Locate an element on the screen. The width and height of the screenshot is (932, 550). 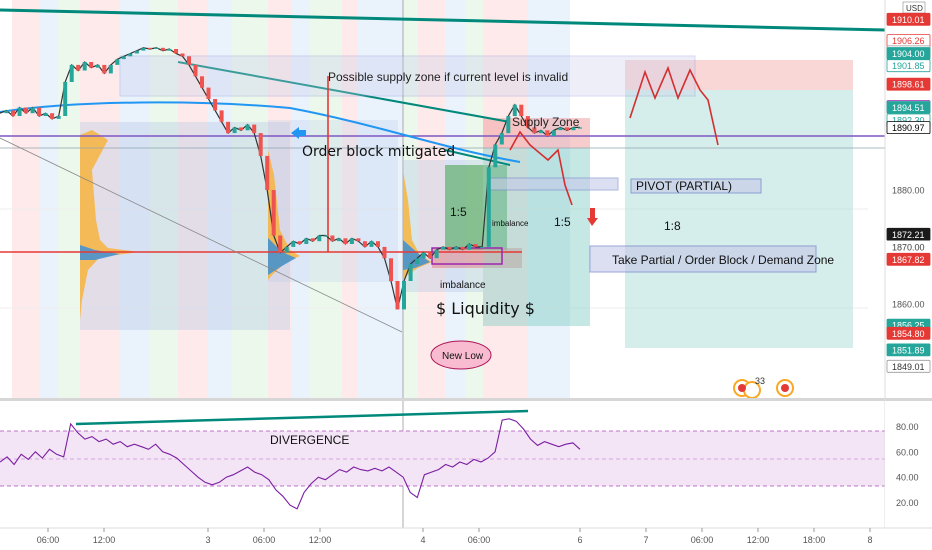
new-low-label: New Low is located at coordinates (463, 356).